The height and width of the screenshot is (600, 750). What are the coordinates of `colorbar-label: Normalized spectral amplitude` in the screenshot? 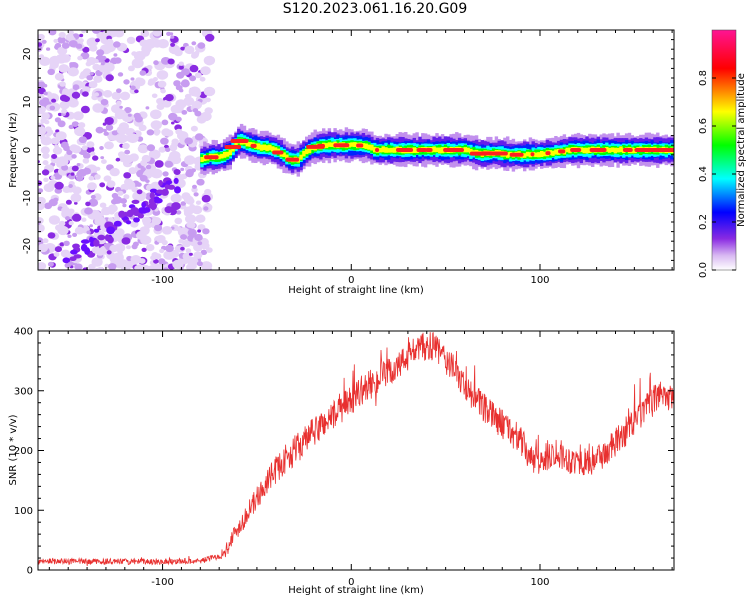 It's located at (741, 150).